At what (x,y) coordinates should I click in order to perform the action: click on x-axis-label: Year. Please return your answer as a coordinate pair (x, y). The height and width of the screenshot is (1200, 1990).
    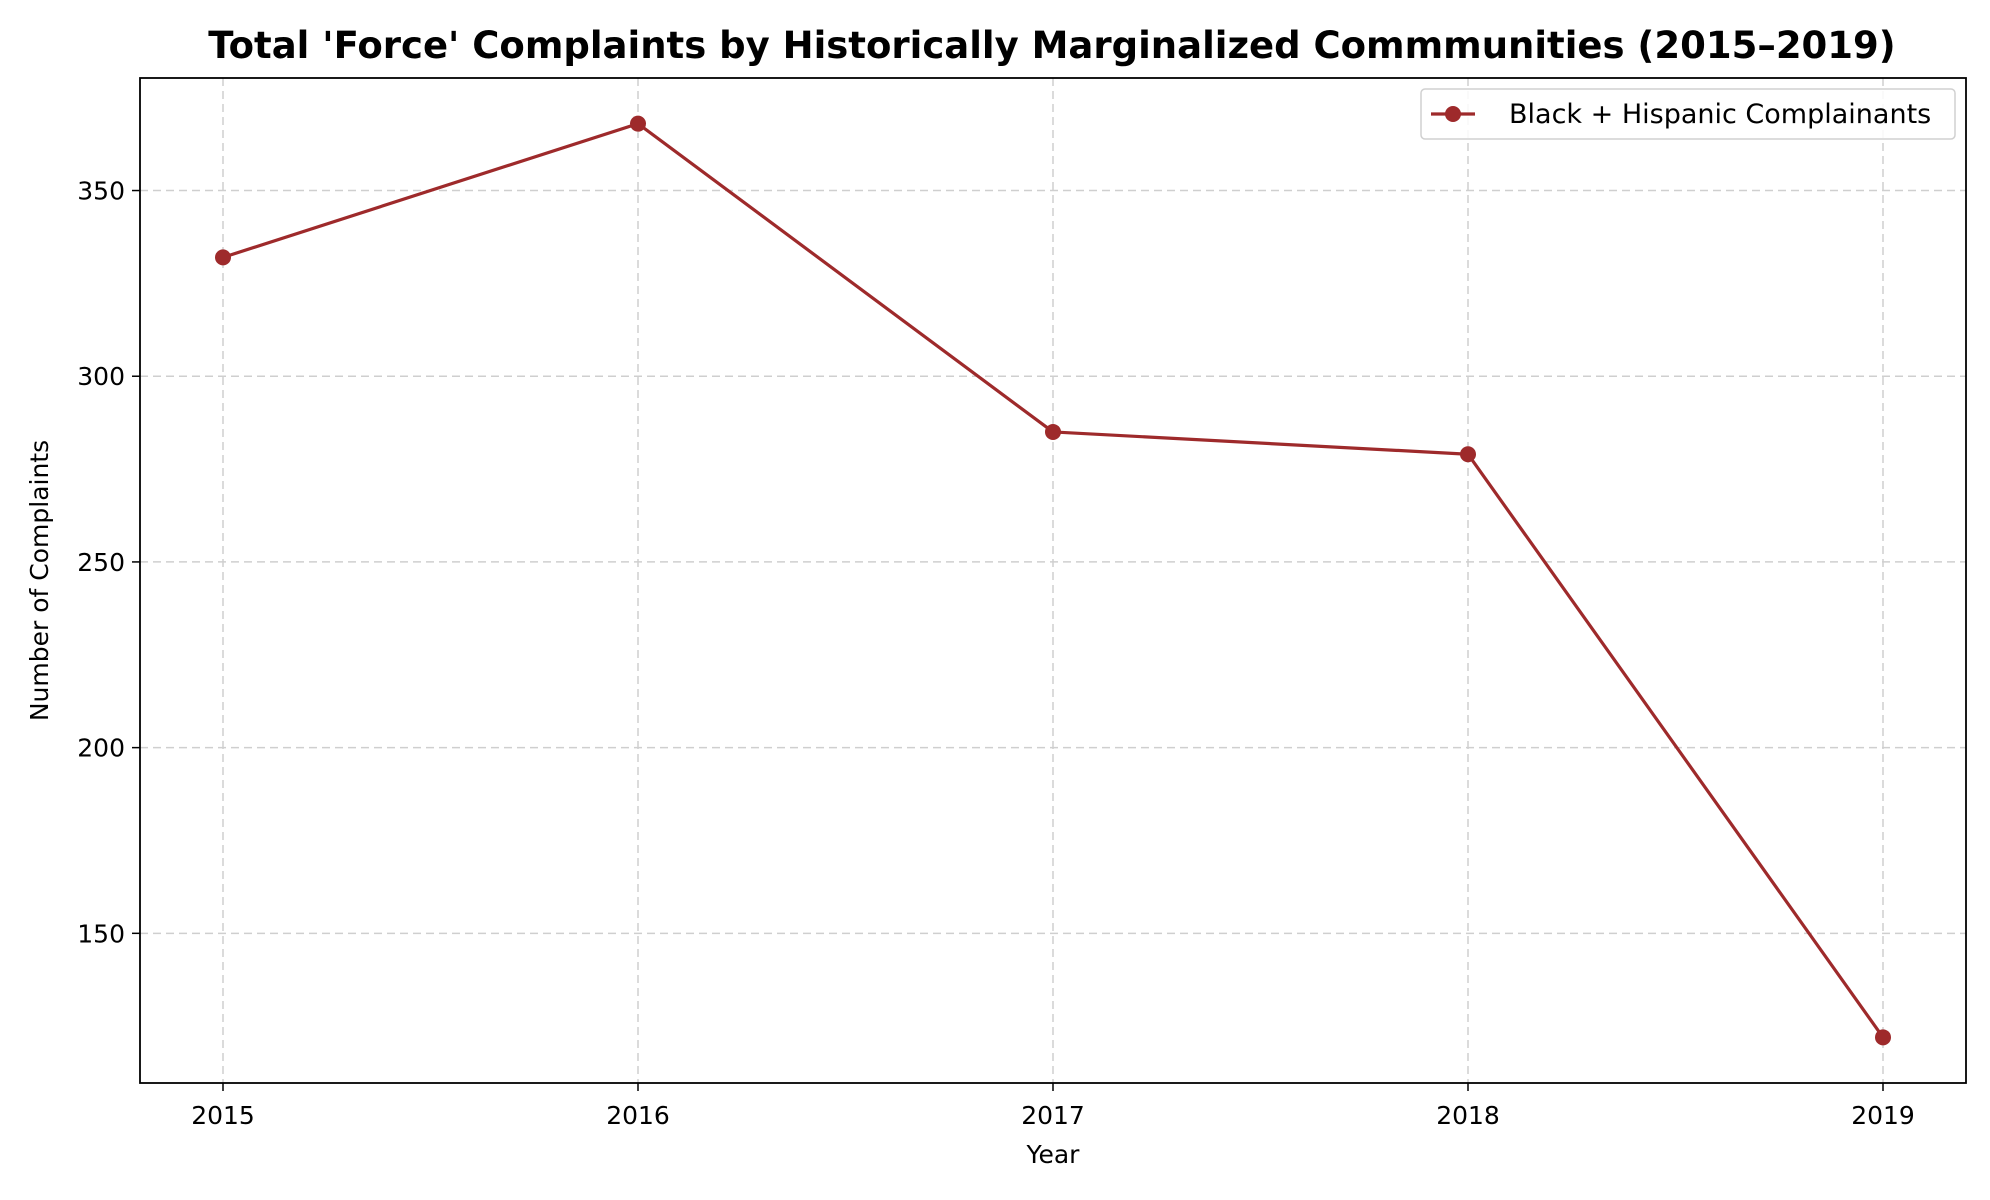
    Looking at the image, I should click on (1053, 1154).